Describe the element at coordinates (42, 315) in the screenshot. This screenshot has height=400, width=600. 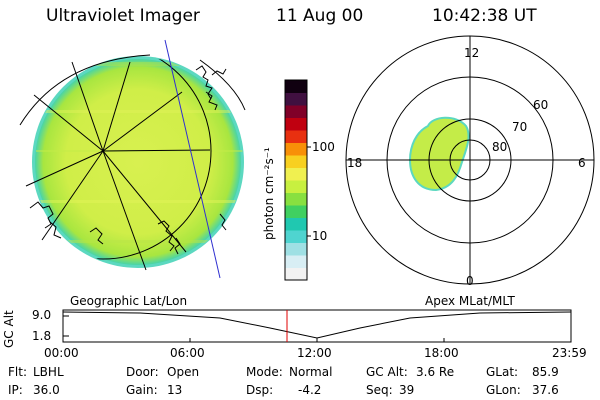
I see `timeline-ytick-9: 9.0` at that location.